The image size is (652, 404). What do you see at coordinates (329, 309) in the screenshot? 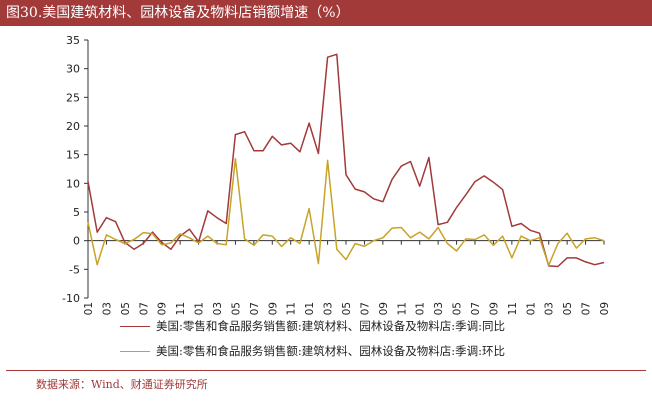
I see `x-tick-label: 2021-03` at bounding box center [329, 309].